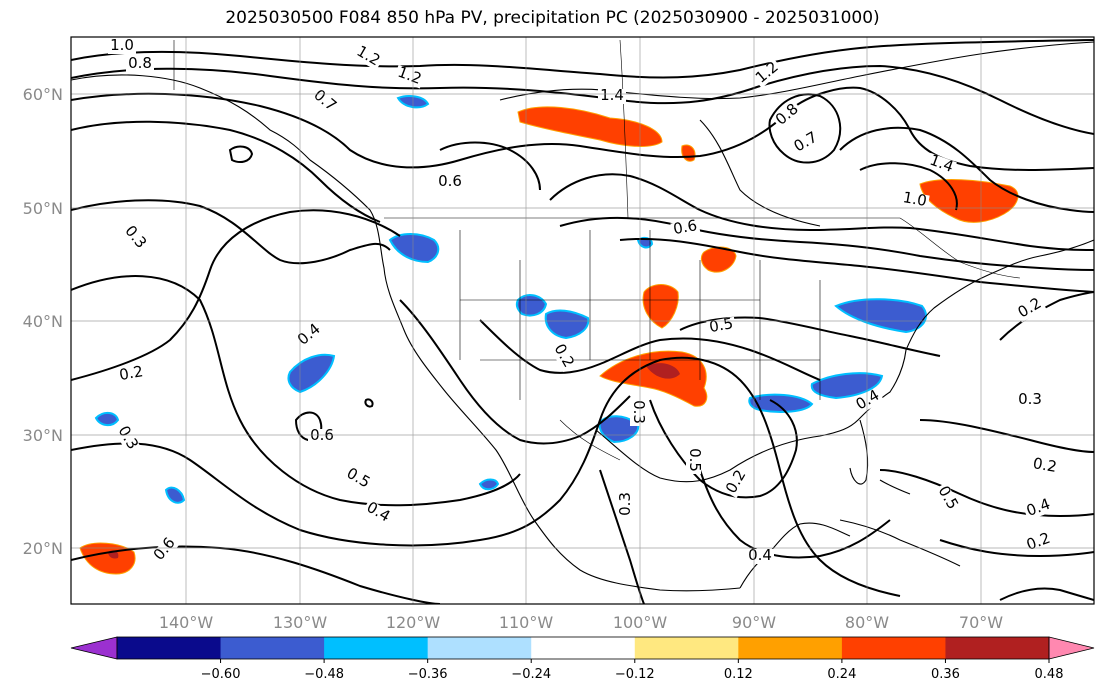  What do you see at coordinates (175, 495) in the screenshot?
I see `precip-negative-pacific-b` at bounding box center [175, 495].